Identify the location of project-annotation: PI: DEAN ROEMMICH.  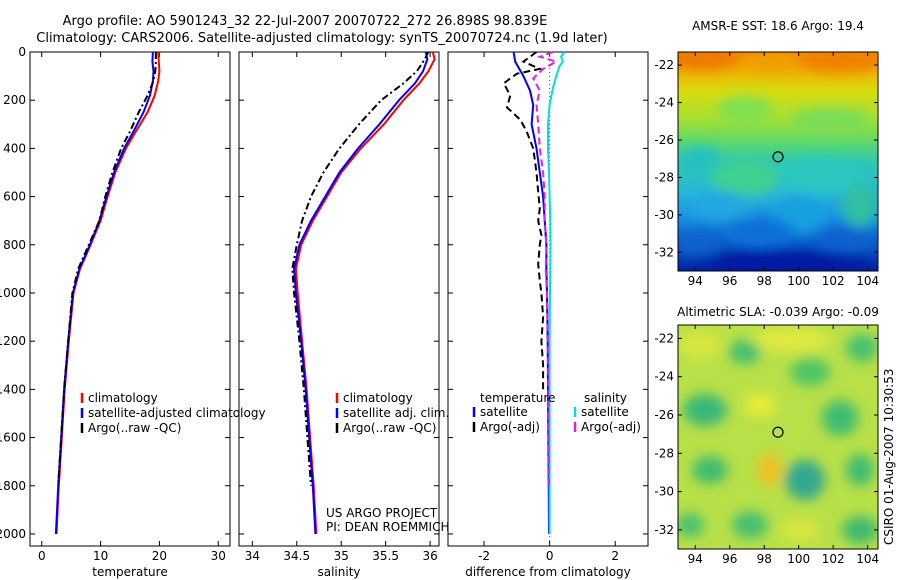
(387, 527).